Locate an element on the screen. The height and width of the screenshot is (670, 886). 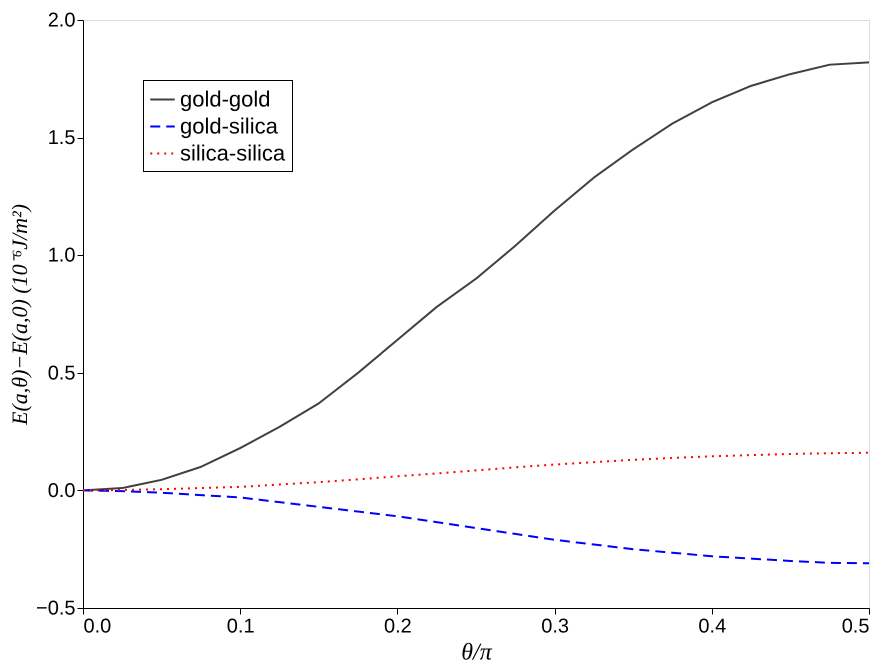
y-tick-label: 0.5 is located at coordinates (62, 373).